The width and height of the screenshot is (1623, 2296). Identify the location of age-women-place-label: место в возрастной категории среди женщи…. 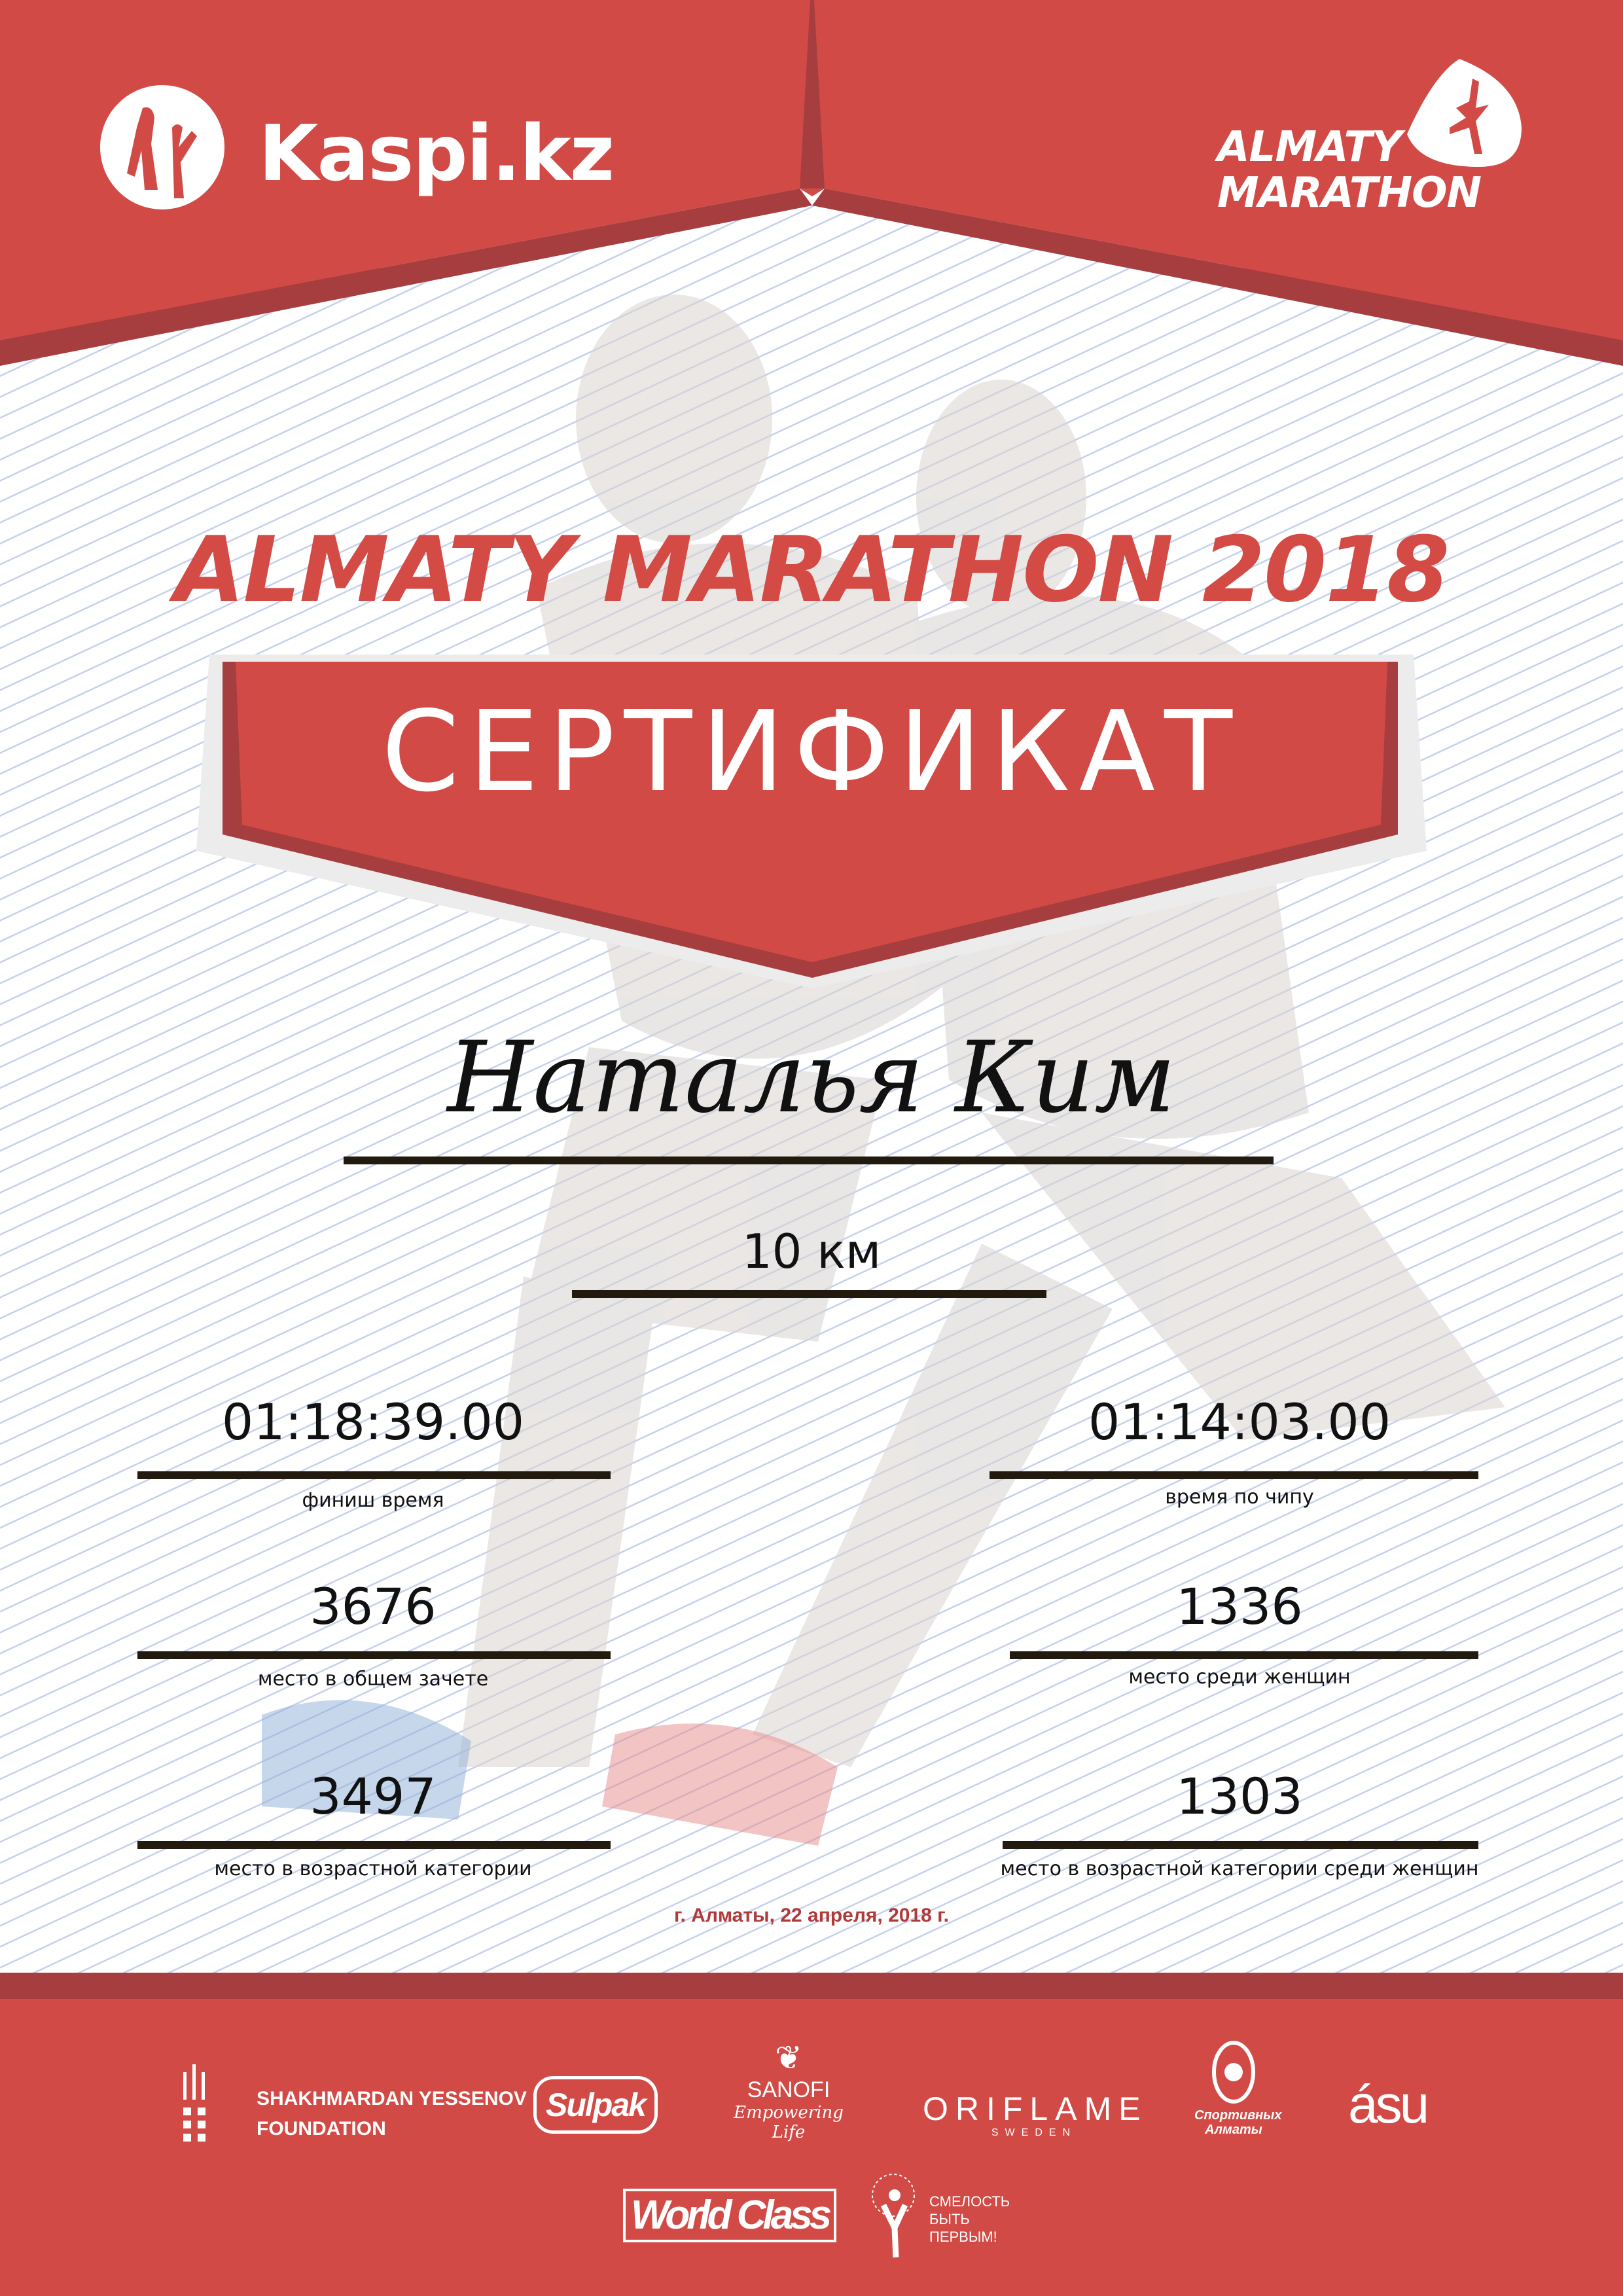
(1239, 1868).